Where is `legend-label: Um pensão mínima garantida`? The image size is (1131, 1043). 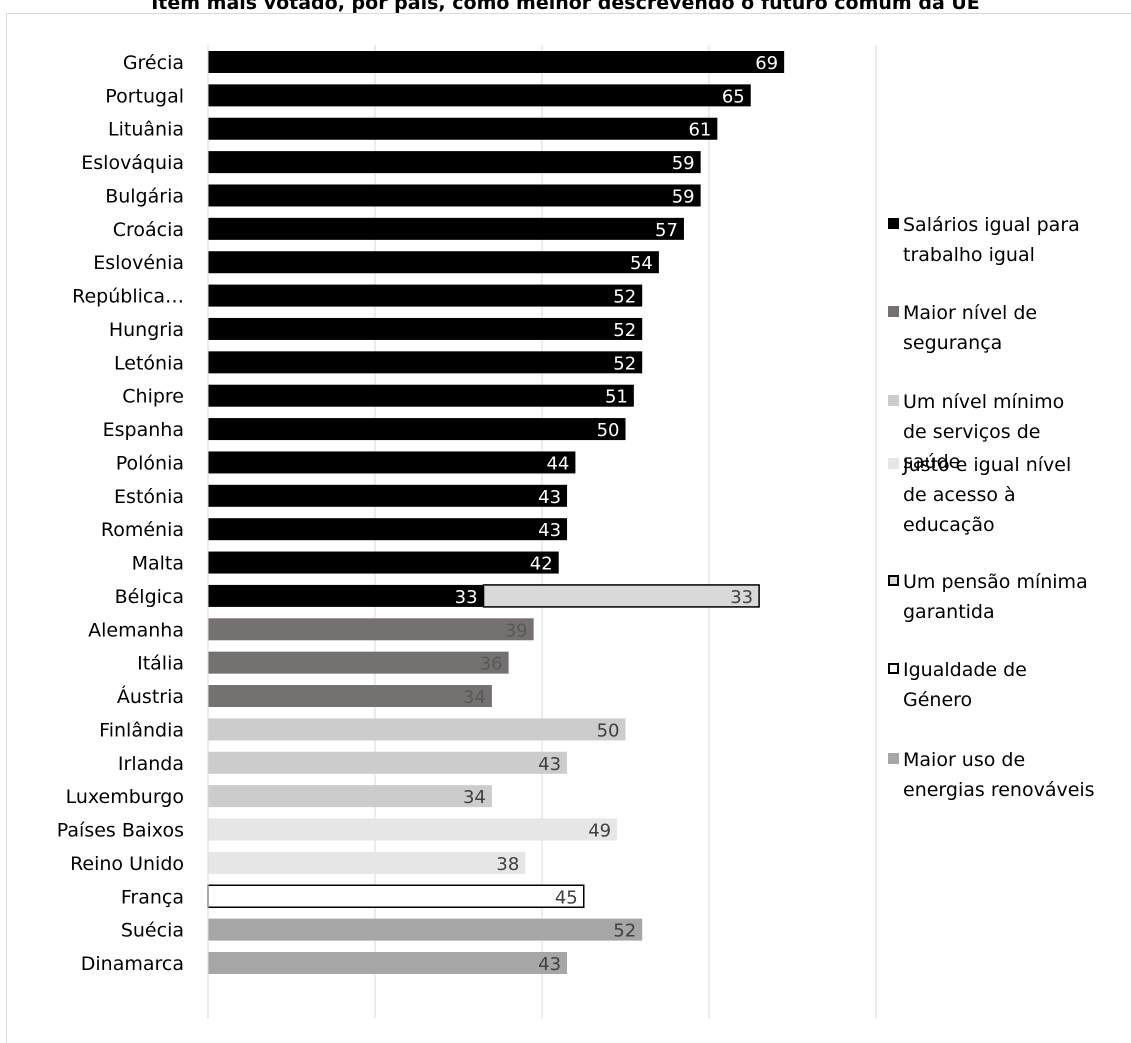 legend-label: Um pensão mínima garantida is located at coordinates (995, 597).